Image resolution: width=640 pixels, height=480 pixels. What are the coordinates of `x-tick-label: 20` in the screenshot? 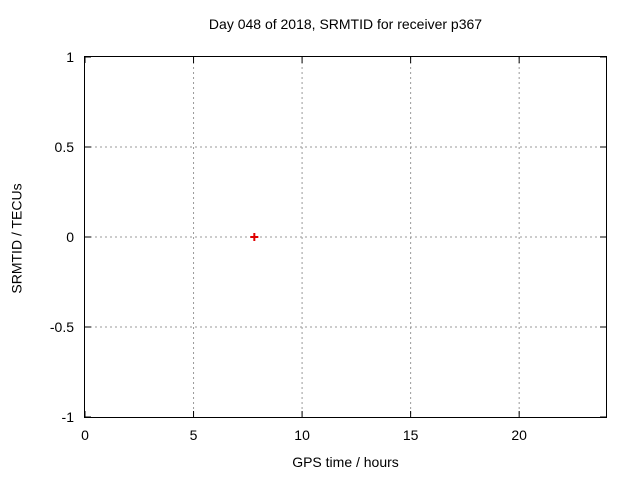 It's located at (519, 435).